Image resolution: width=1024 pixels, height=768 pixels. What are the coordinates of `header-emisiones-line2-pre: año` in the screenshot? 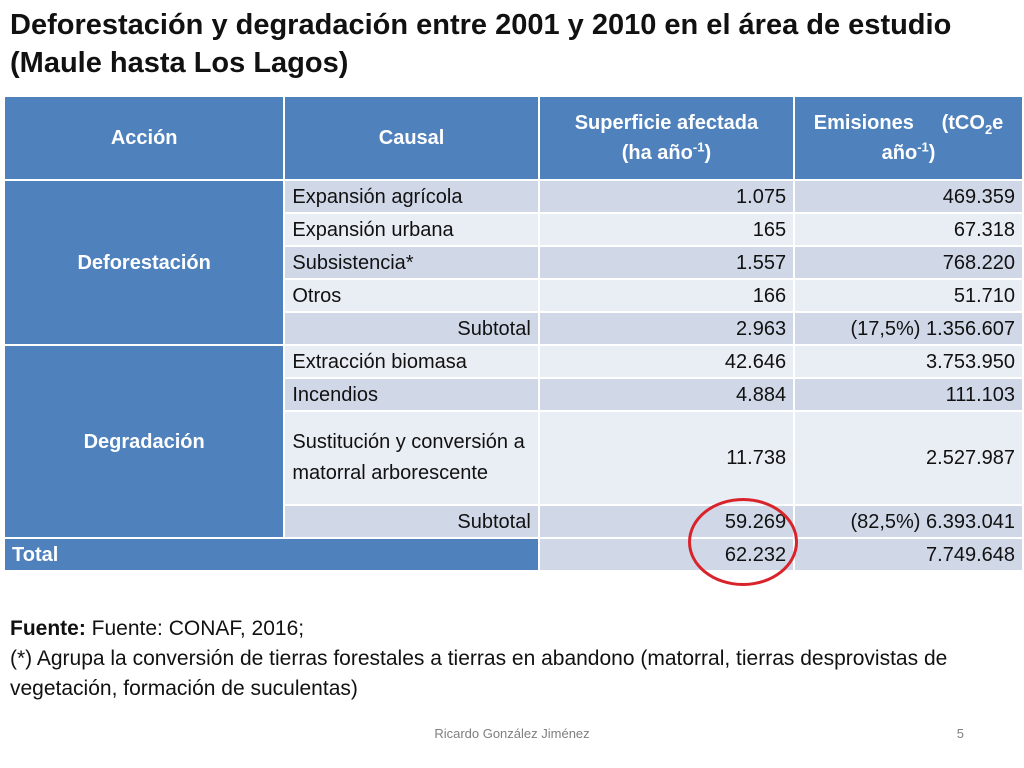 It's located at (899, 153).